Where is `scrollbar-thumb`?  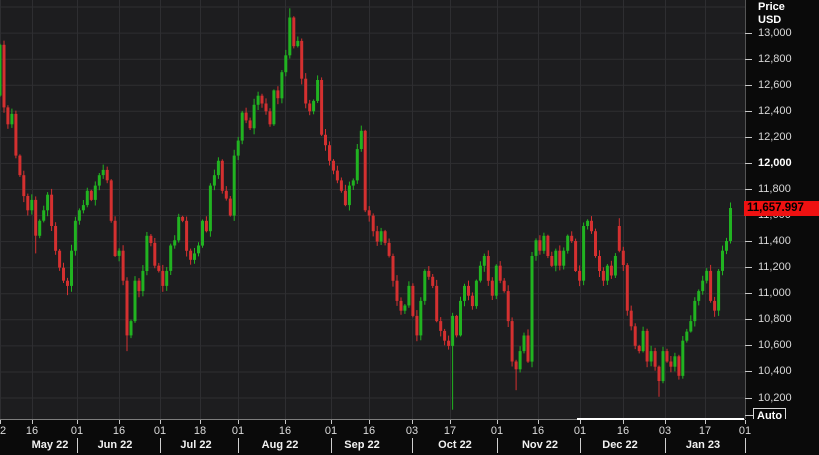
scrollbar-thumb is located at coordinates (660, 419).